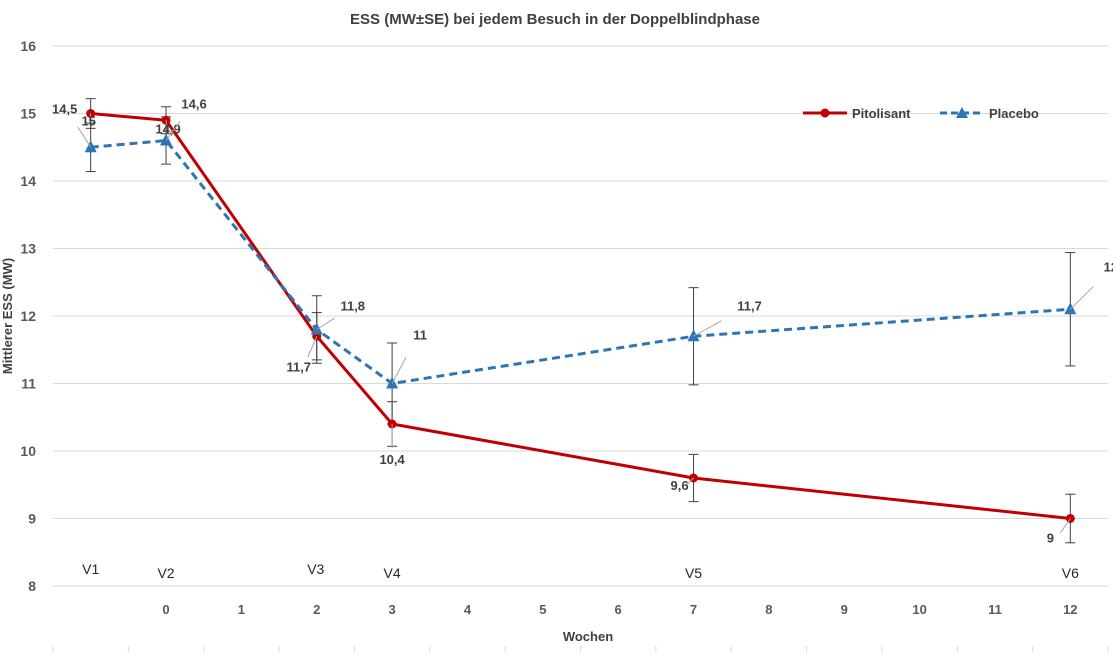  I want to click on data-label: 15, so click(88, 121).